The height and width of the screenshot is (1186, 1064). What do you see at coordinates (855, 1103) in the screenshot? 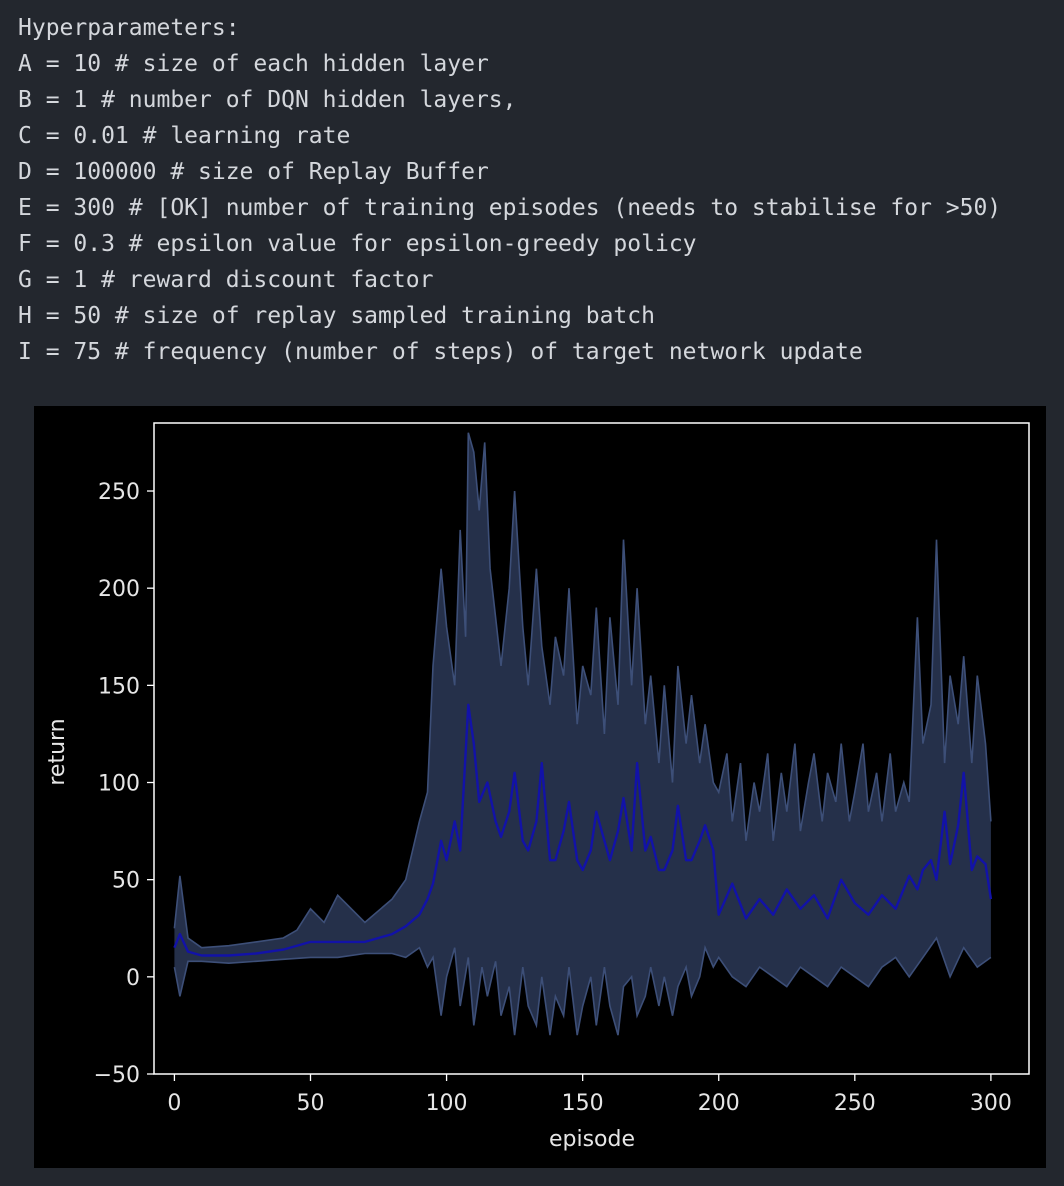
I see `x-tick-label: 250` at bounding box center [855, 1103].